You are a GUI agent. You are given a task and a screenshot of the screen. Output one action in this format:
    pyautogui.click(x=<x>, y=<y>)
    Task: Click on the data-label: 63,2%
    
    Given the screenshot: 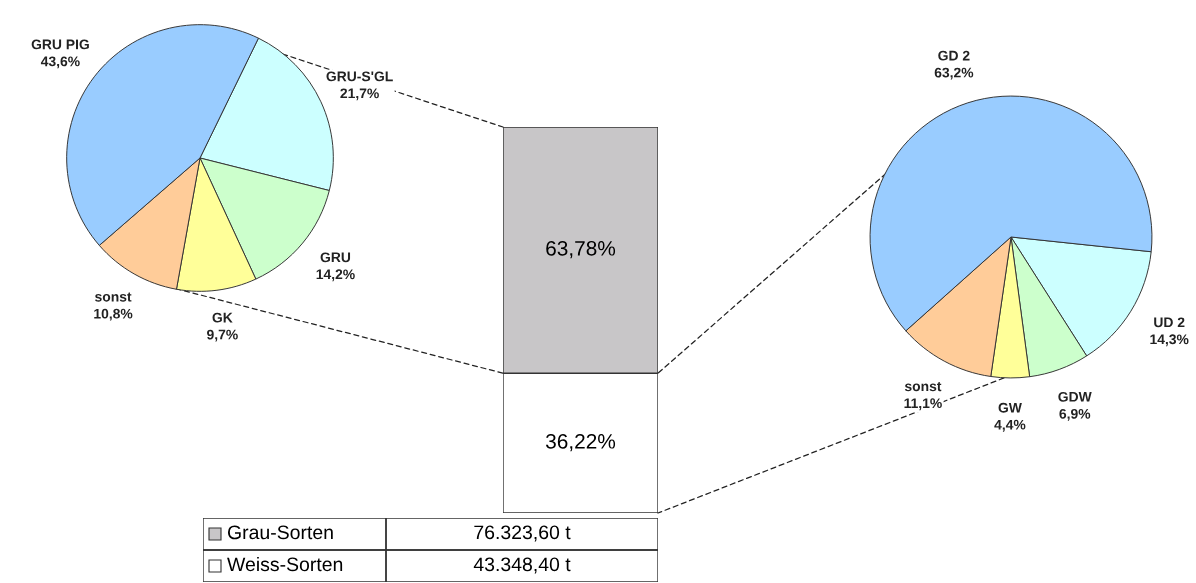 What is the action you would take?
    pyautogui.click(x=954, y=73)
    